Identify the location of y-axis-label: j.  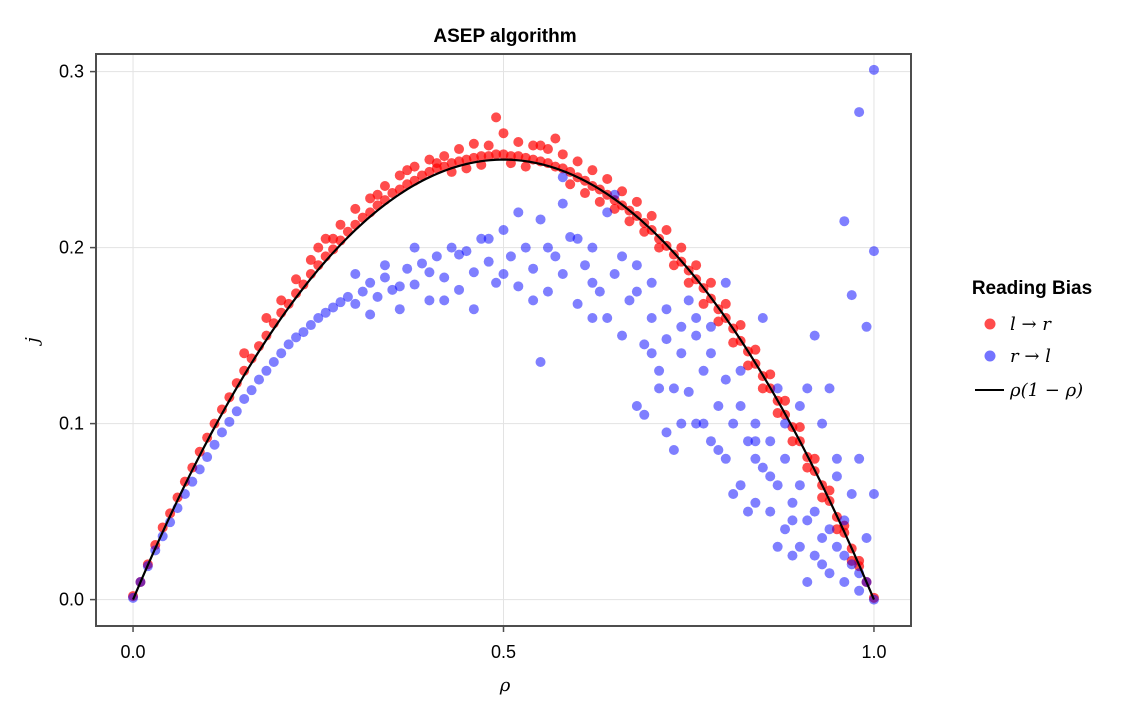
(32, 342).